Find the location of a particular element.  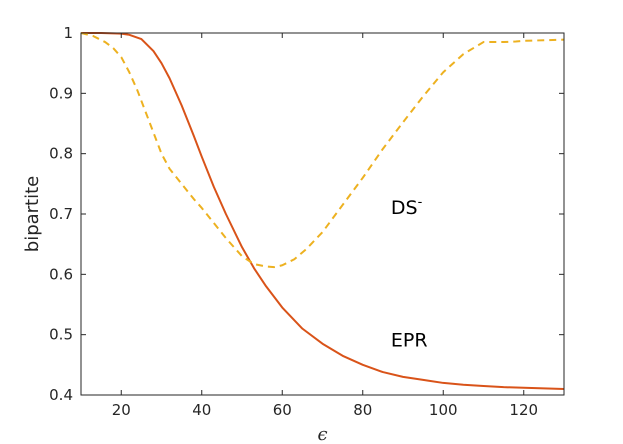

y-tick-label: 0.6 is located at coordinates (61, 274).